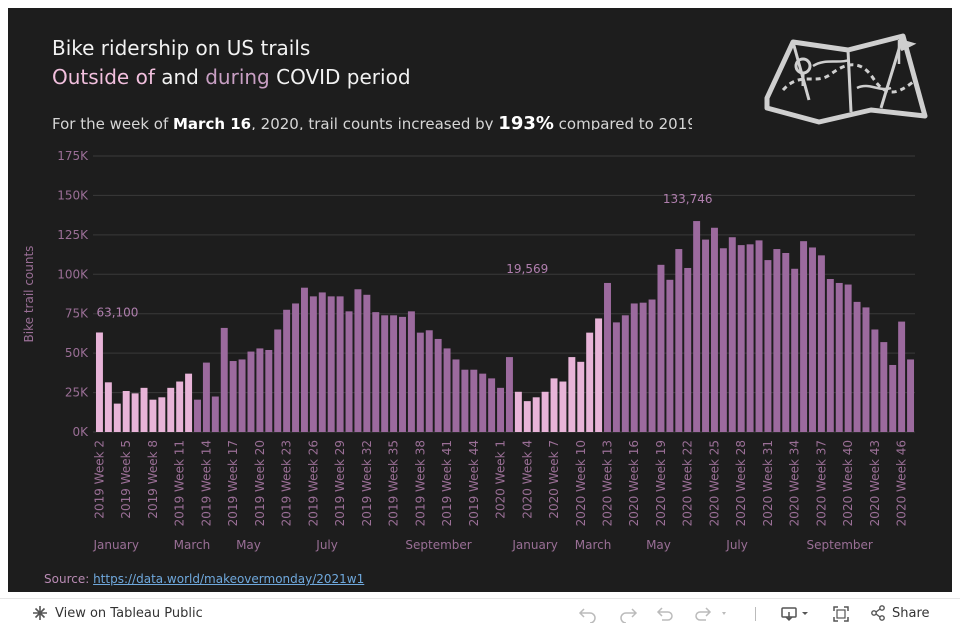  I want to click on source-link: https://data.world/makeovermonday/2021w1, so click(229, 579).